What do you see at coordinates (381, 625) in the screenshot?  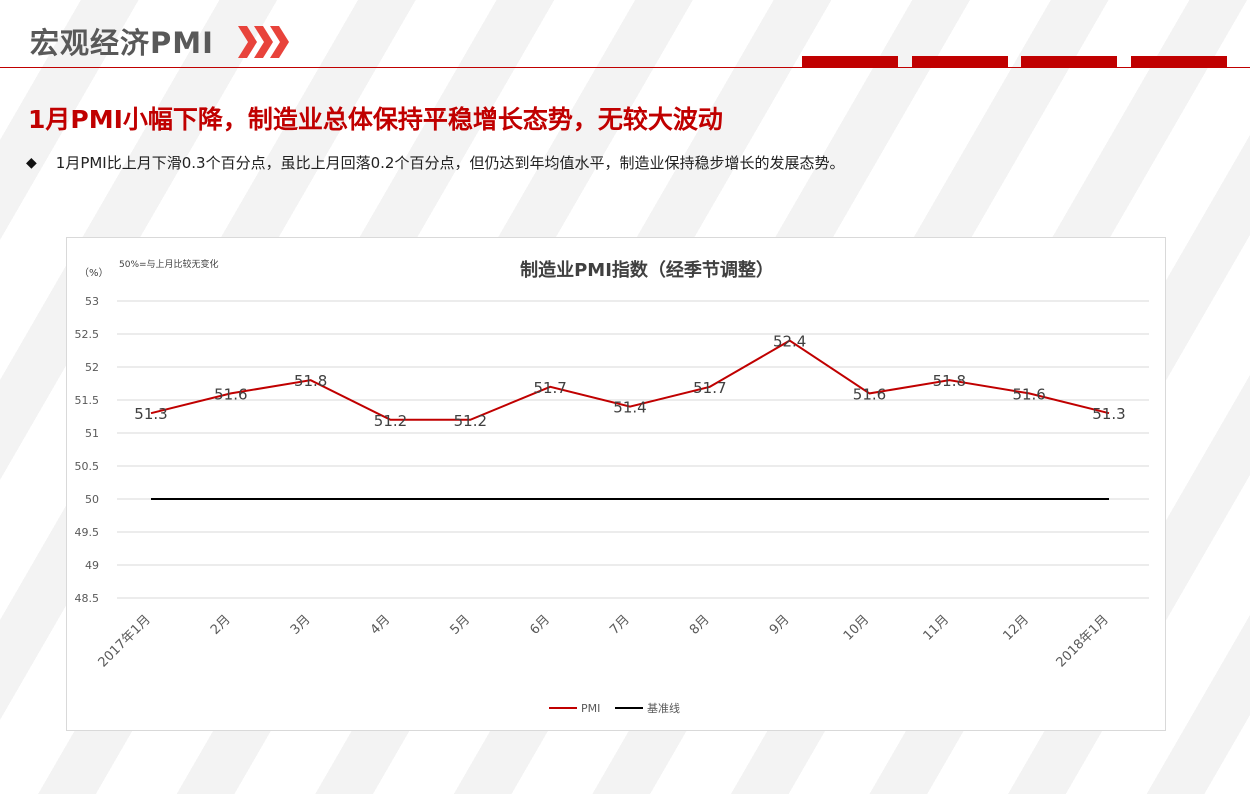 I see `x-tick-label: 4月` at bounding box center [381, 625].